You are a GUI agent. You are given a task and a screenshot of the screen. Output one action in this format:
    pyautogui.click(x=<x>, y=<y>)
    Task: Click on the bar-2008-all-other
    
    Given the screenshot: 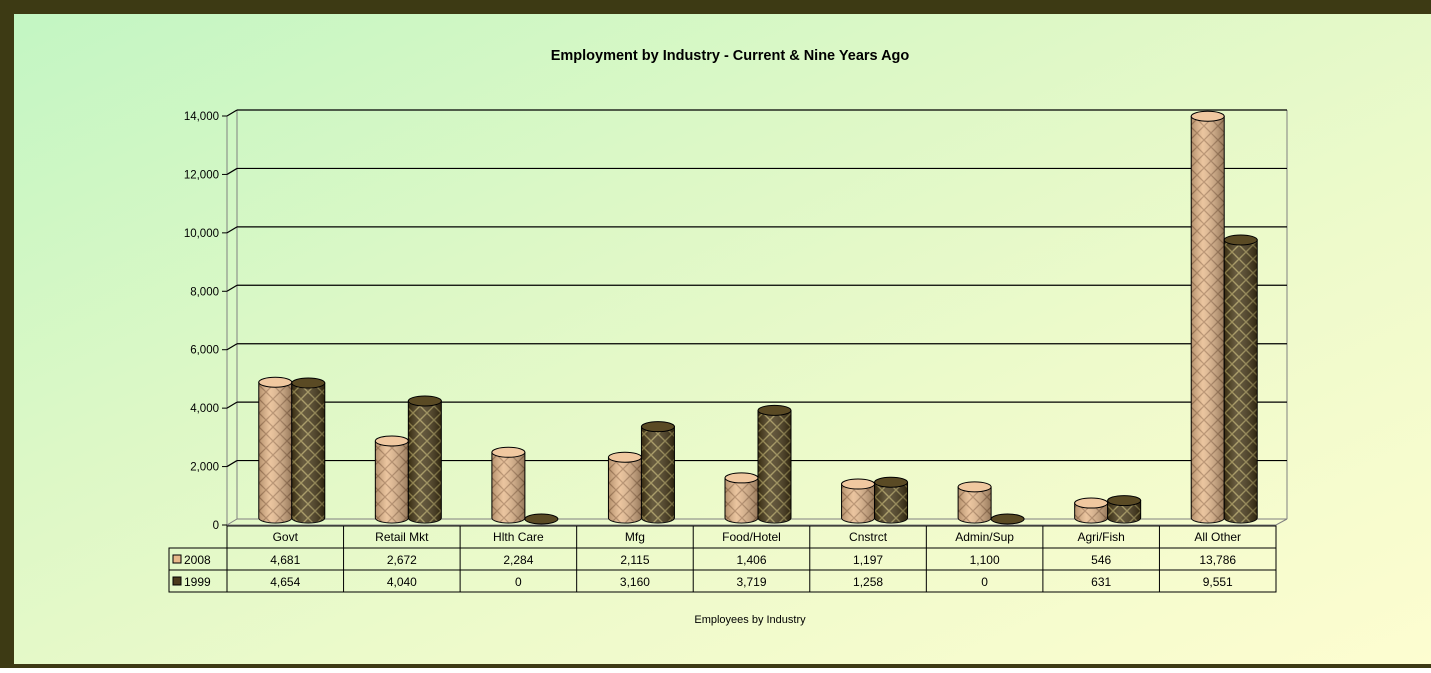 What is the action you would take?
    pyautogui.click(x=1207, y=317)
    